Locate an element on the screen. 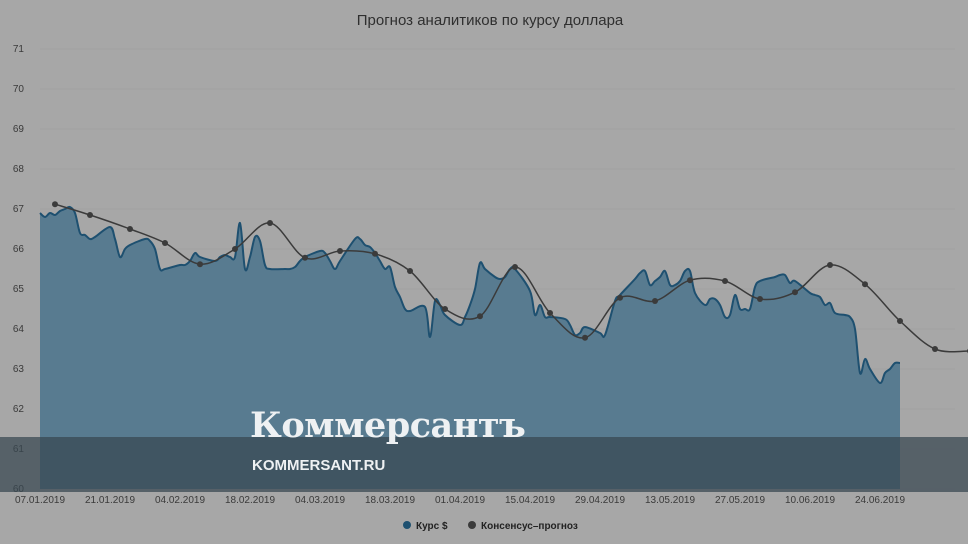 This screenshot has width=968, height=544. y-tick-label: 69 is located at coordinates (19, 129).